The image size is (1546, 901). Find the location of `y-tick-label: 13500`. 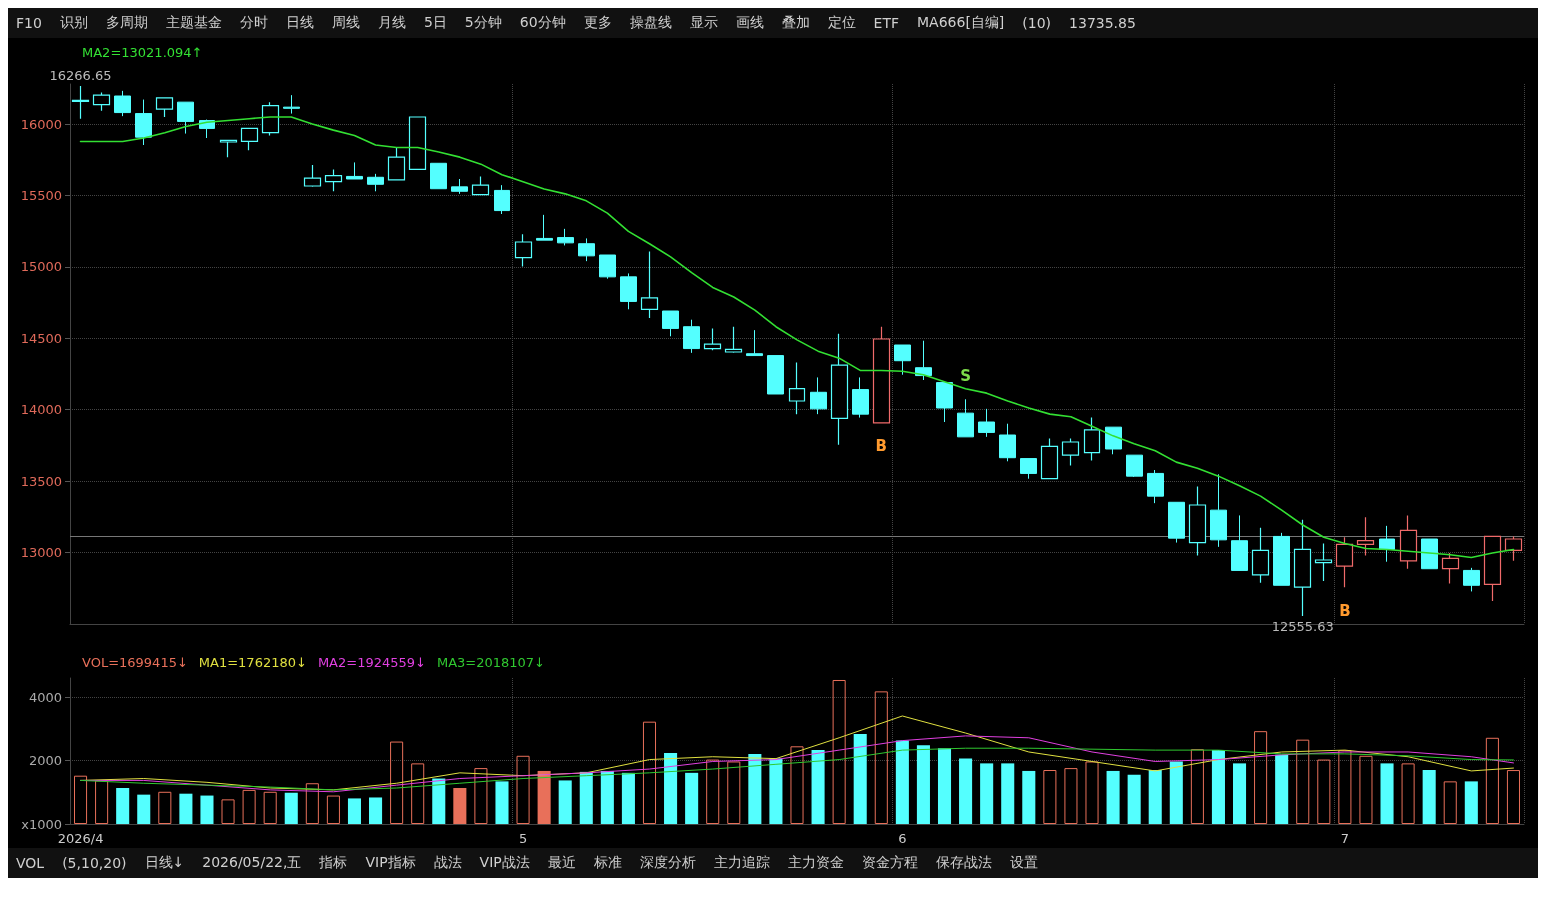

y-tick-label: 13500 is located at coordinates (41, 481).